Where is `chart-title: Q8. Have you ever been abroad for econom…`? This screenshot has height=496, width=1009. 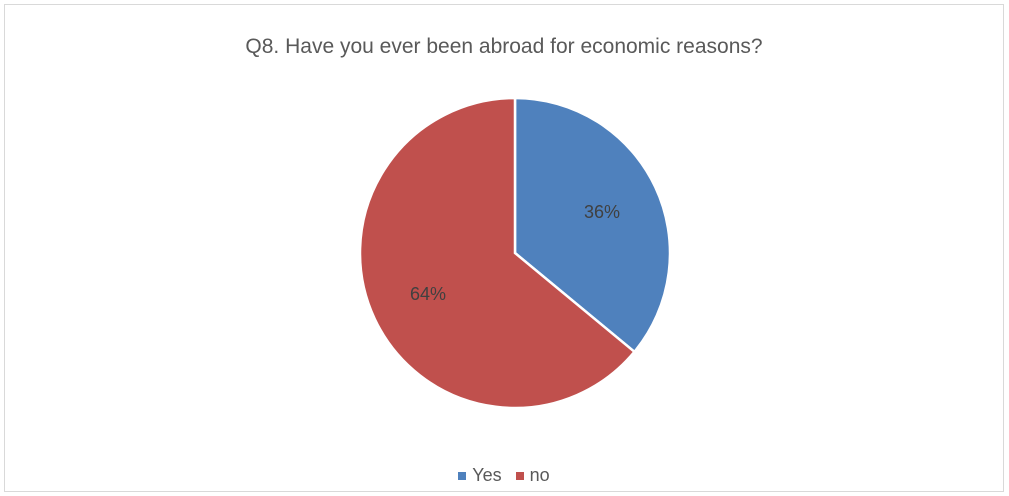 chart-title: Q8. Have you ever been abroad for econom… is located at coordinates (504, 46).